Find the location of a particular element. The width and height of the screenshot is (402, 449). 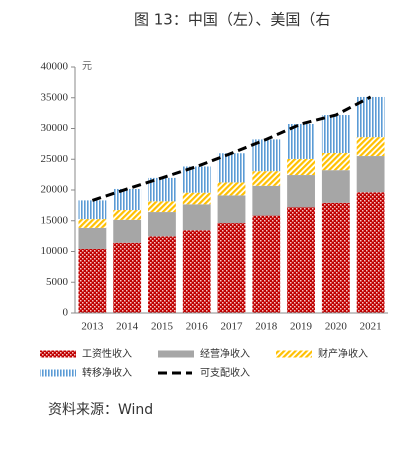

x-tick-label: 2015 is located at coordinates (162, 327).